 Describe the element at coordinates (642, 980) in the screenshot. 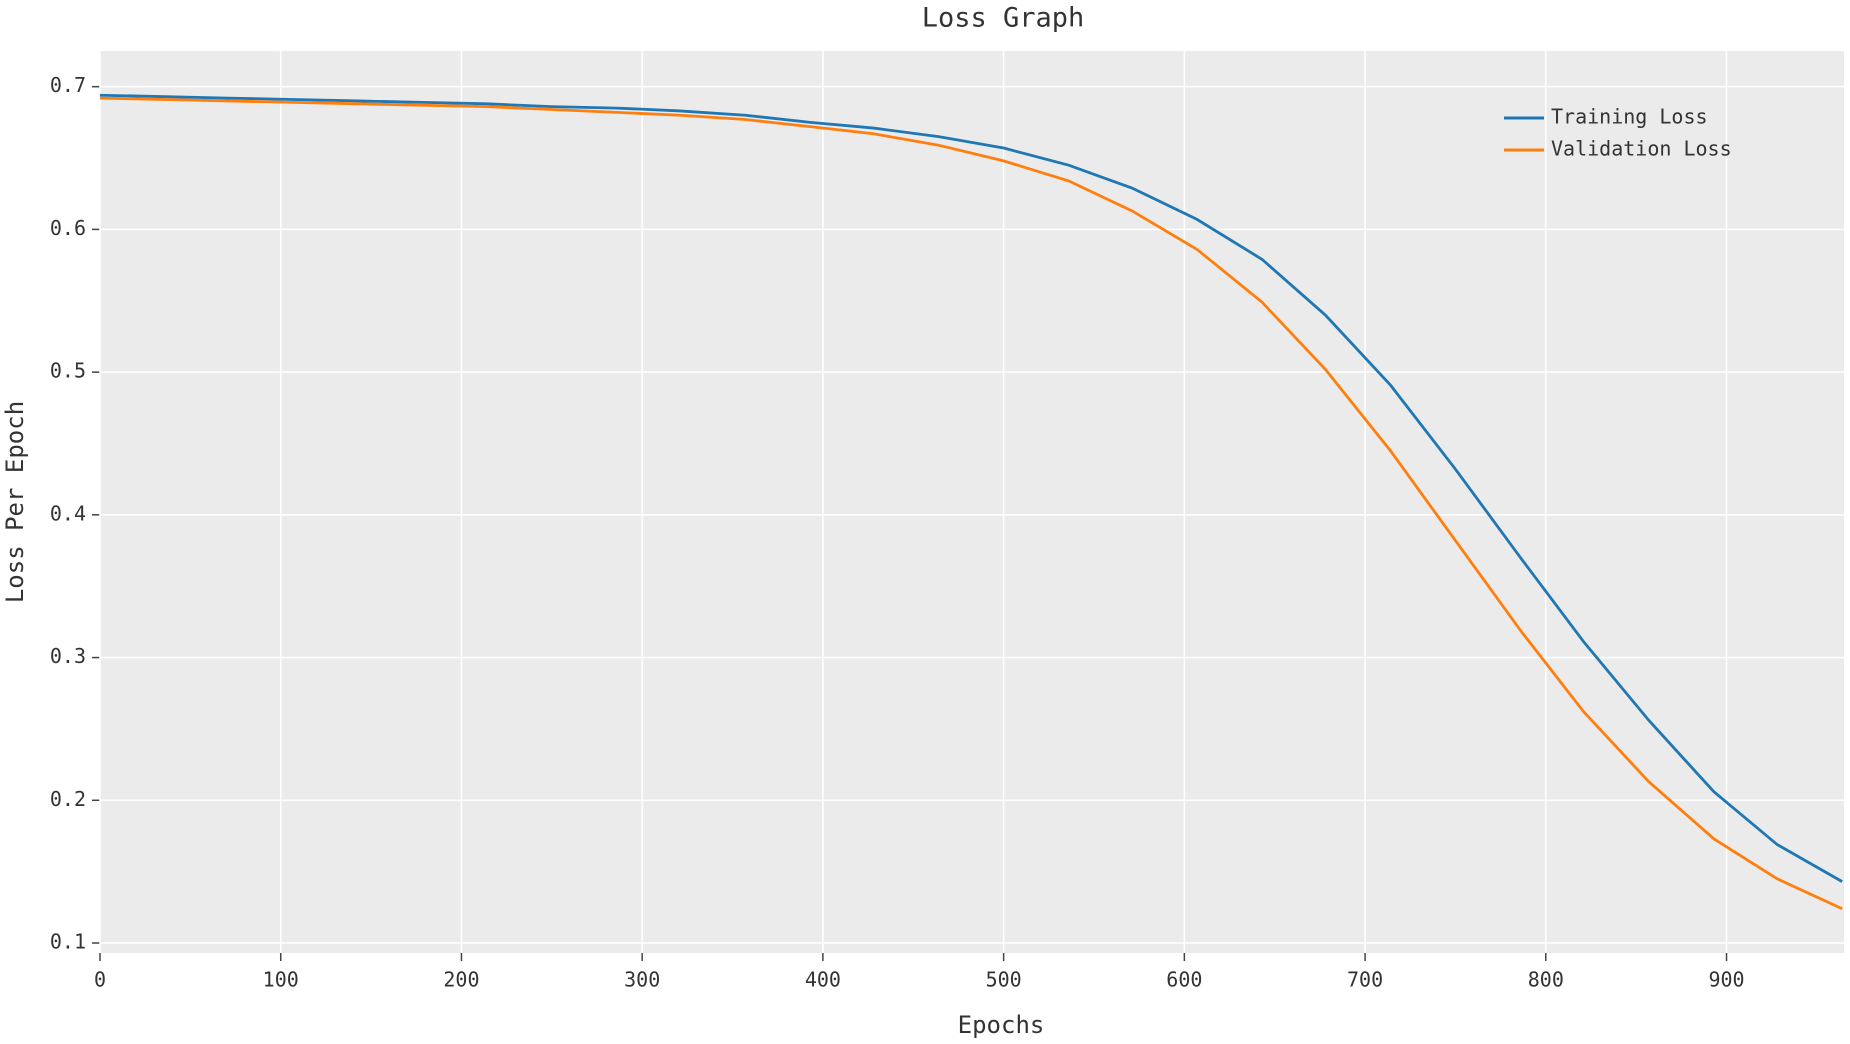

I see `x-tick-label: 300` at that location.